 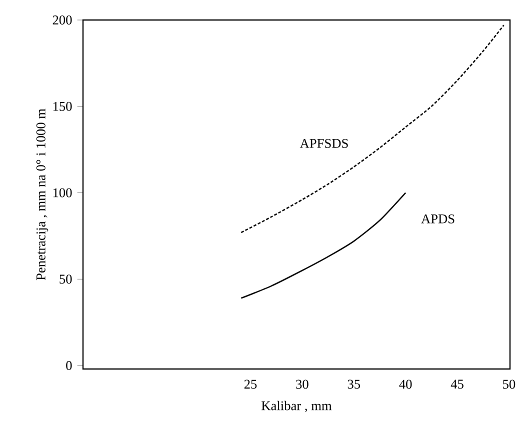 I want to click on y-tick-label: 150, so click(x=62, y=106).